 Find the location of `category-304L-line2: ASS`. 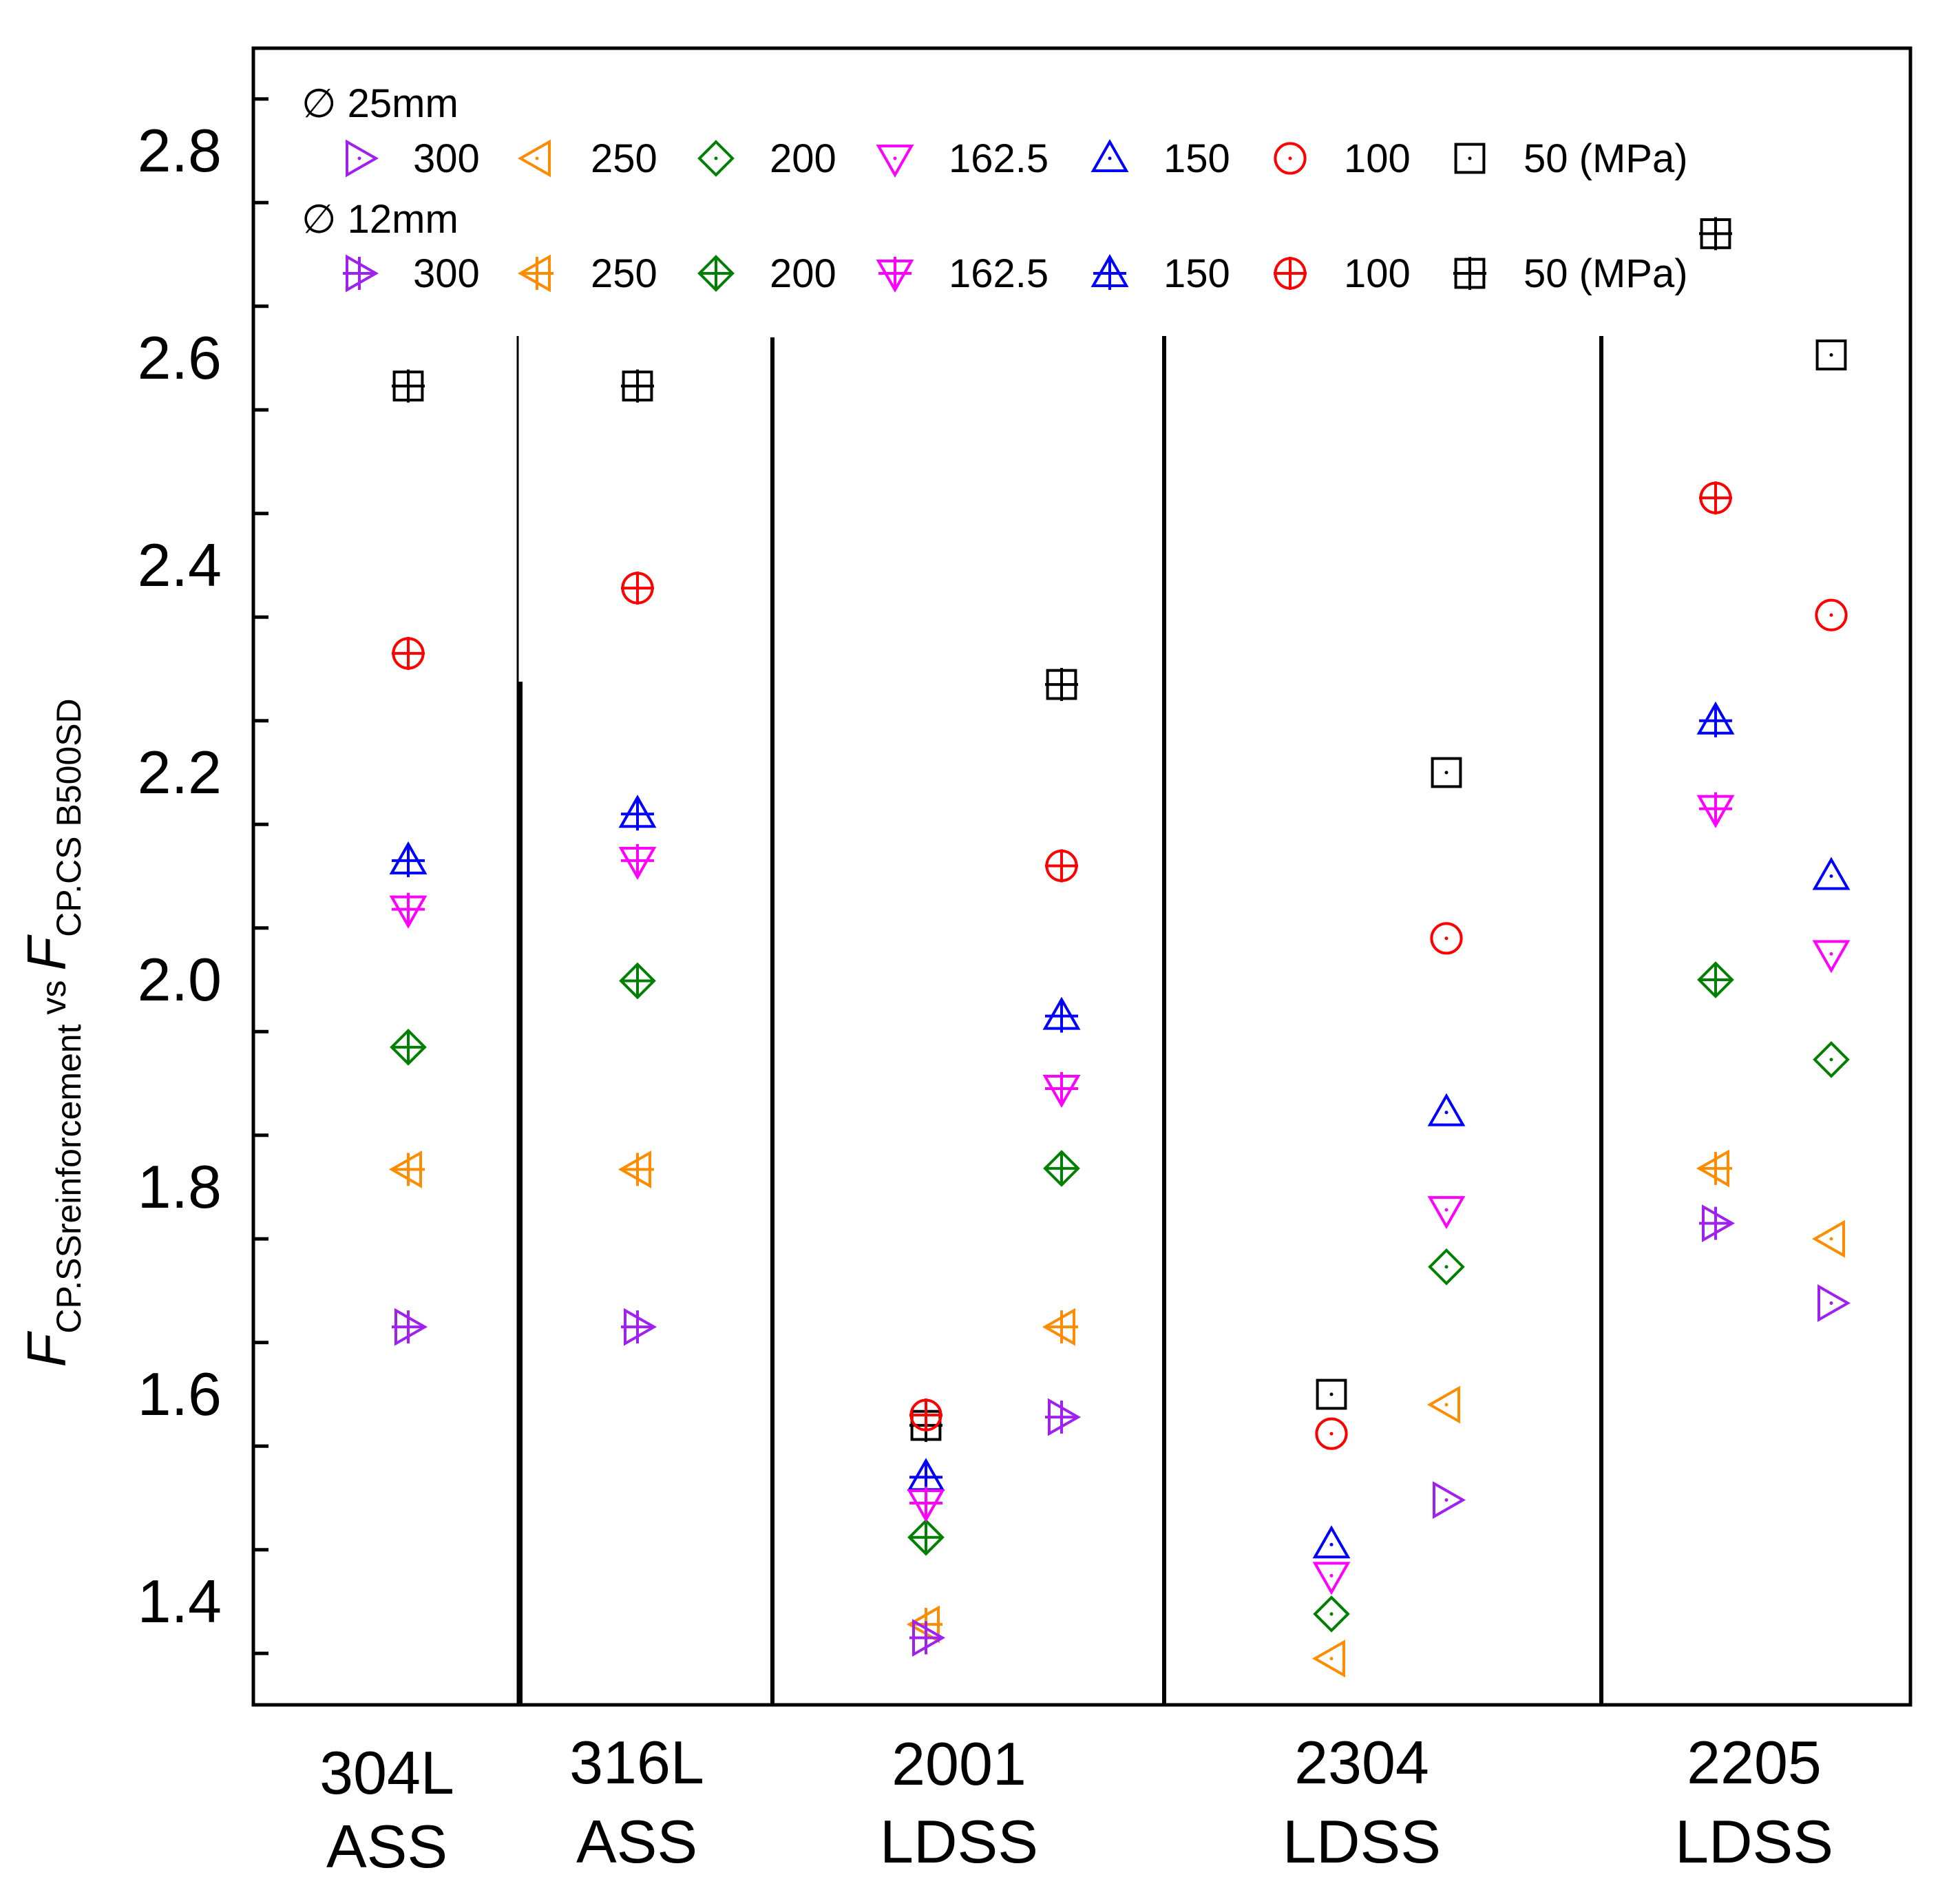

category-304L-line2: ASS is located at coordinates (387, 1846).